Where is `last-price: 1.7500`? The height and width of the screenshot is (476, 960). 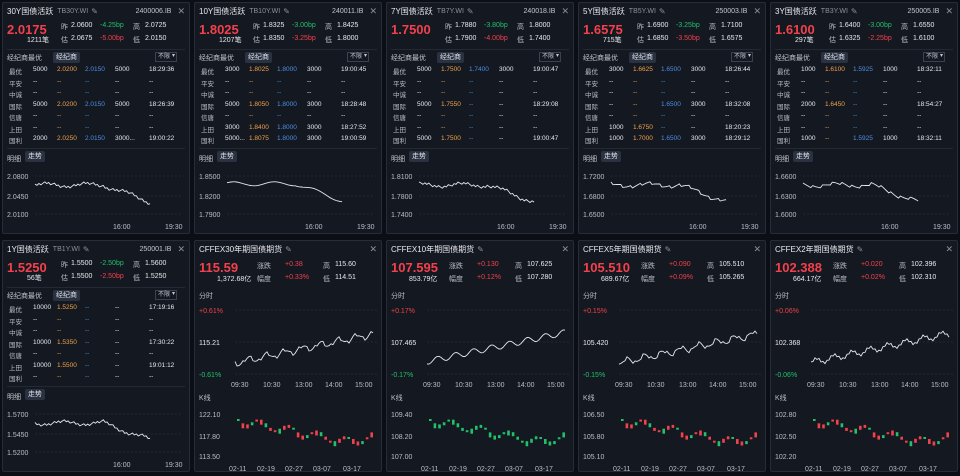
last-price: 1.7500 is located at coordinates (411, 29).